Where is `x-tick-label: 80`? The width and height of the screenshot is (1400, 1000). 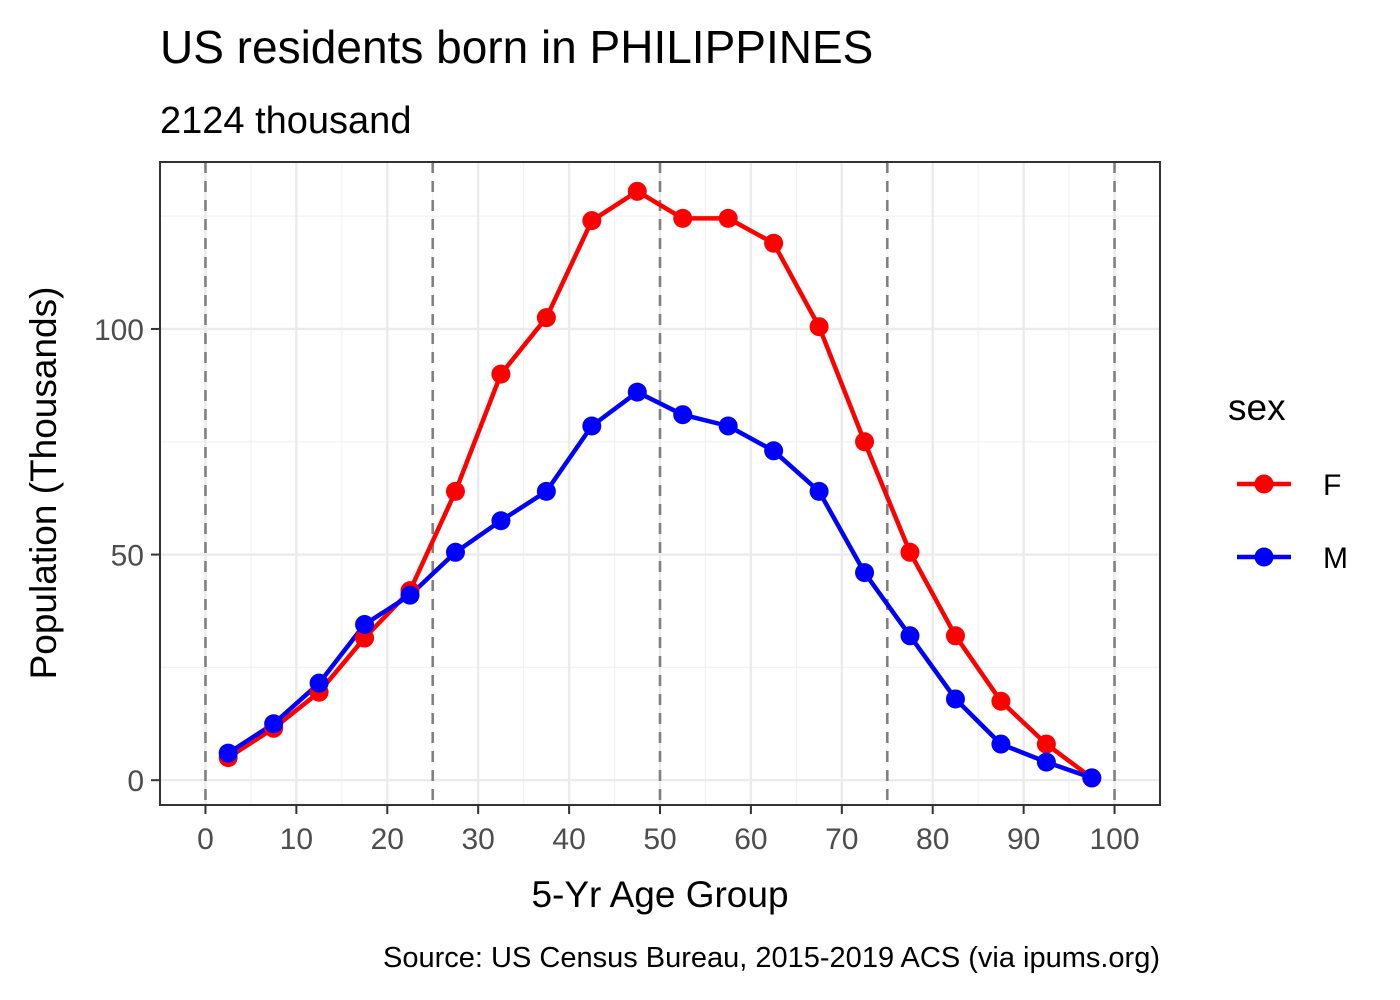
x-tick-label: 80 is located at coordinates (932, 839).